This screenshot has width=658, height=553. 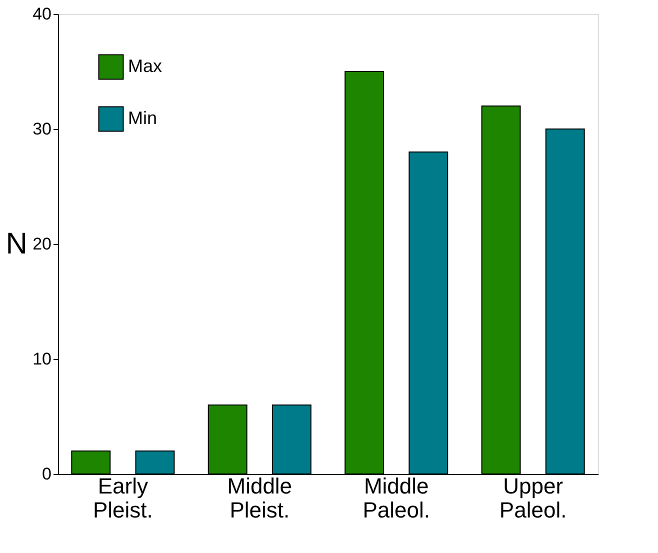 What do you see at coordinates (533, 498) in the screenshot?
I see `x-tick-label: Upper Paleol.` at bounding box center [533, 498].